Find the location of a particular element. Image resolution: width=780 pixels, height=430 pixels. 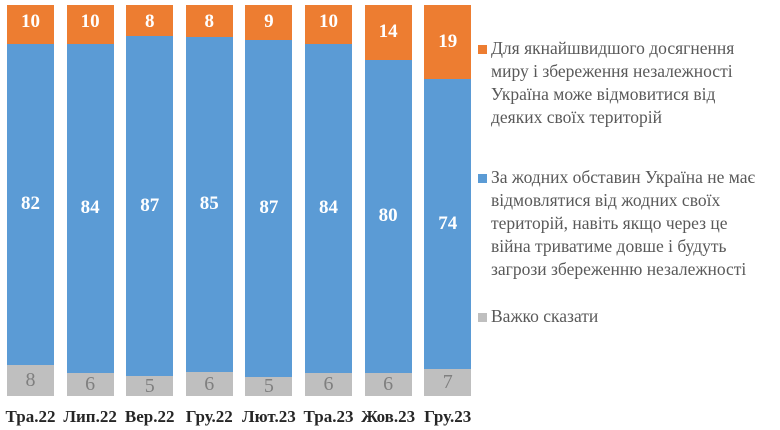

bar-column: 9 87 5 is located at coordinates (269, 201).